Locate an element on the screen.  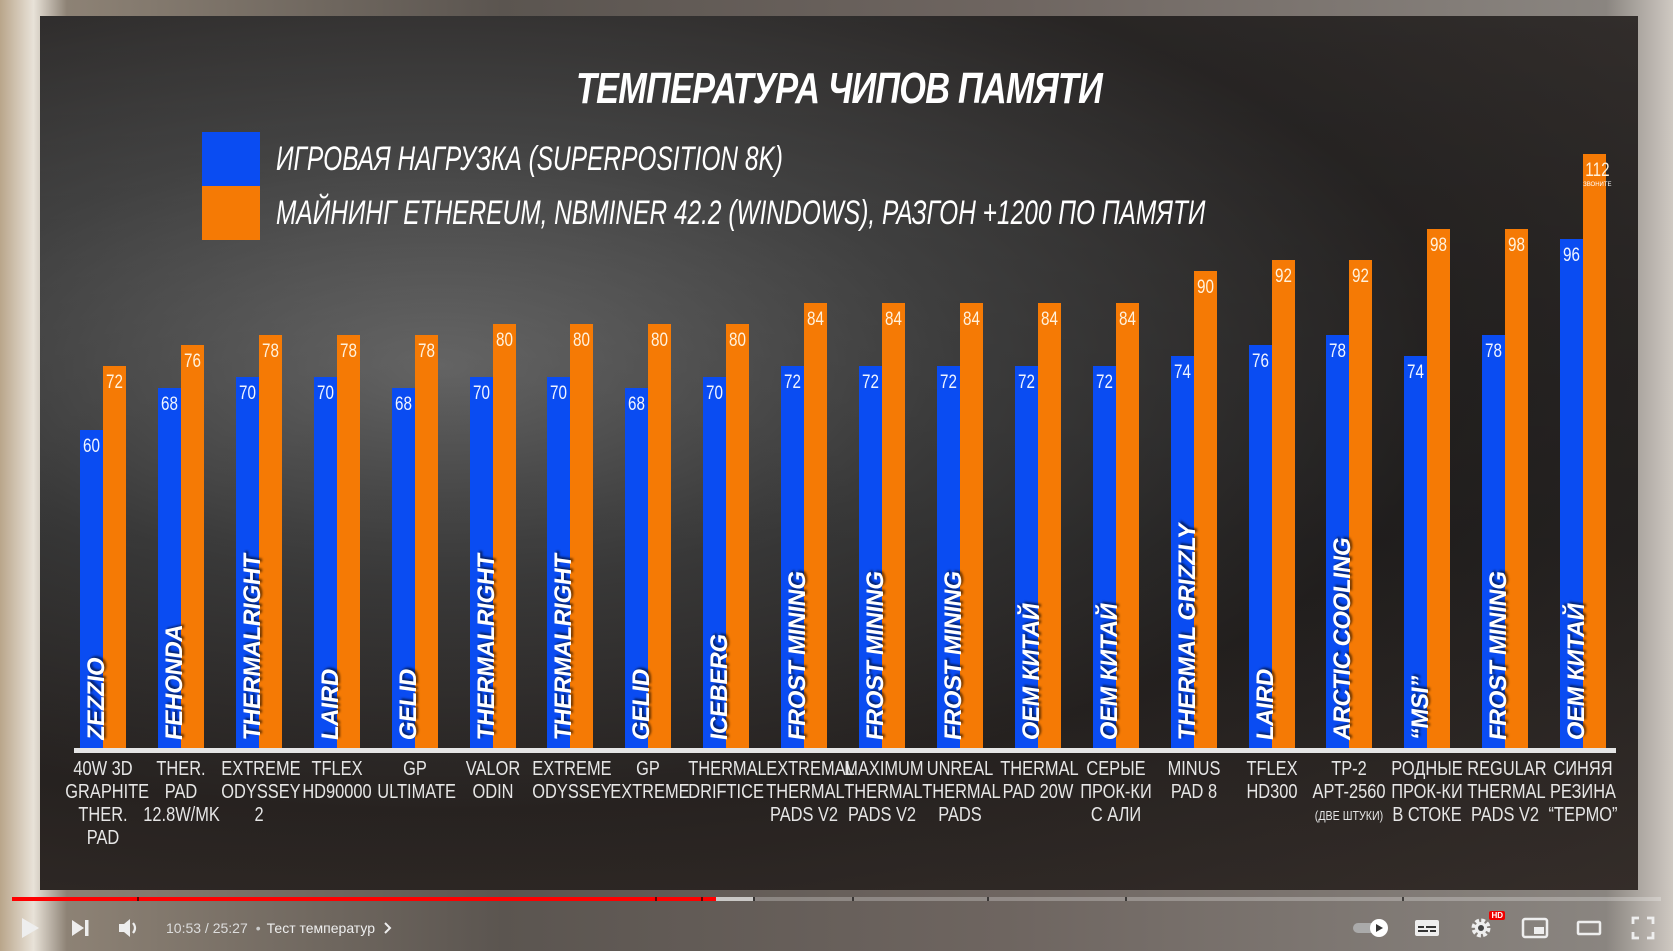
bar-group: 78 98 FROST MINING is located at coordinates (1505, 398).